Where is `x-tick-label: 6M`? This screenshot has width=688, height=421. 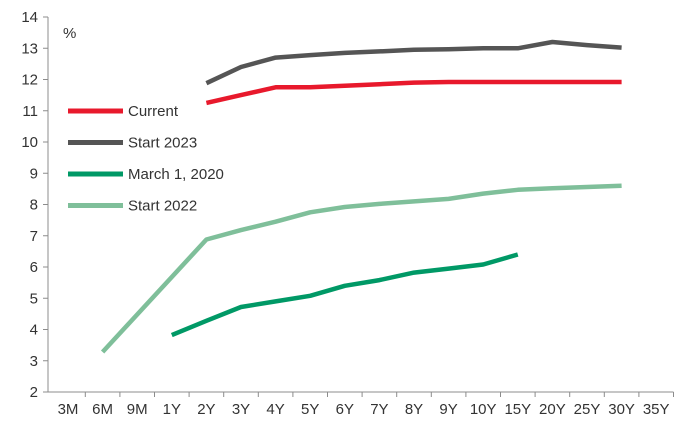
x-tick-label: 6M is located at coordinates (102, 409).